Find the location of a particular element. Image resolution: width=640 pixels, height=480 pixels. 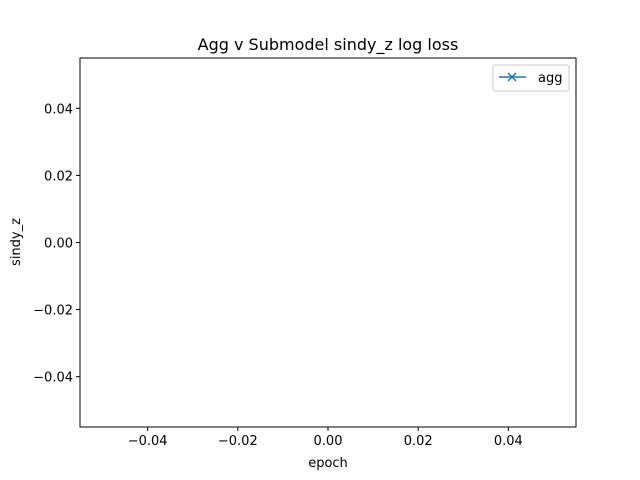

x-axis: −0.04 −0.02 0.00 0.02 0.04 is located at coordinates (325, 438).